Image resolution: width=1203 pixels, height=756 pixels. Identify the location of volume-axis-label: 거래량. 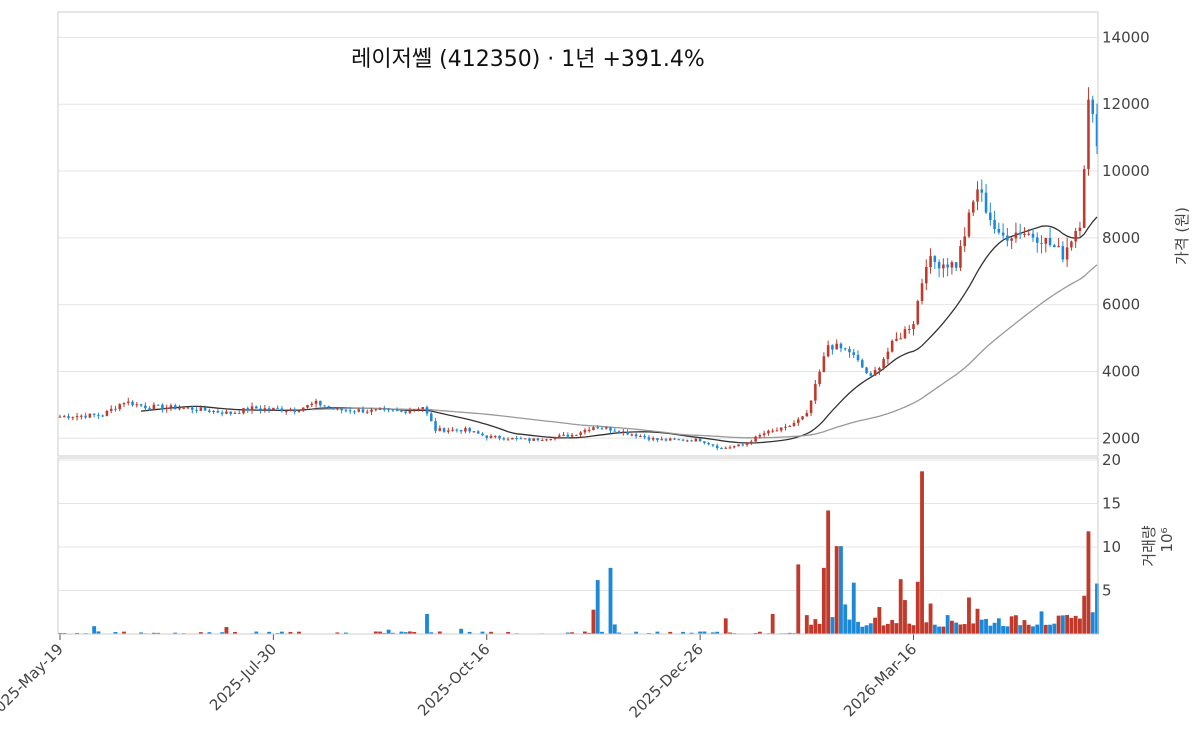
(1149, 546).